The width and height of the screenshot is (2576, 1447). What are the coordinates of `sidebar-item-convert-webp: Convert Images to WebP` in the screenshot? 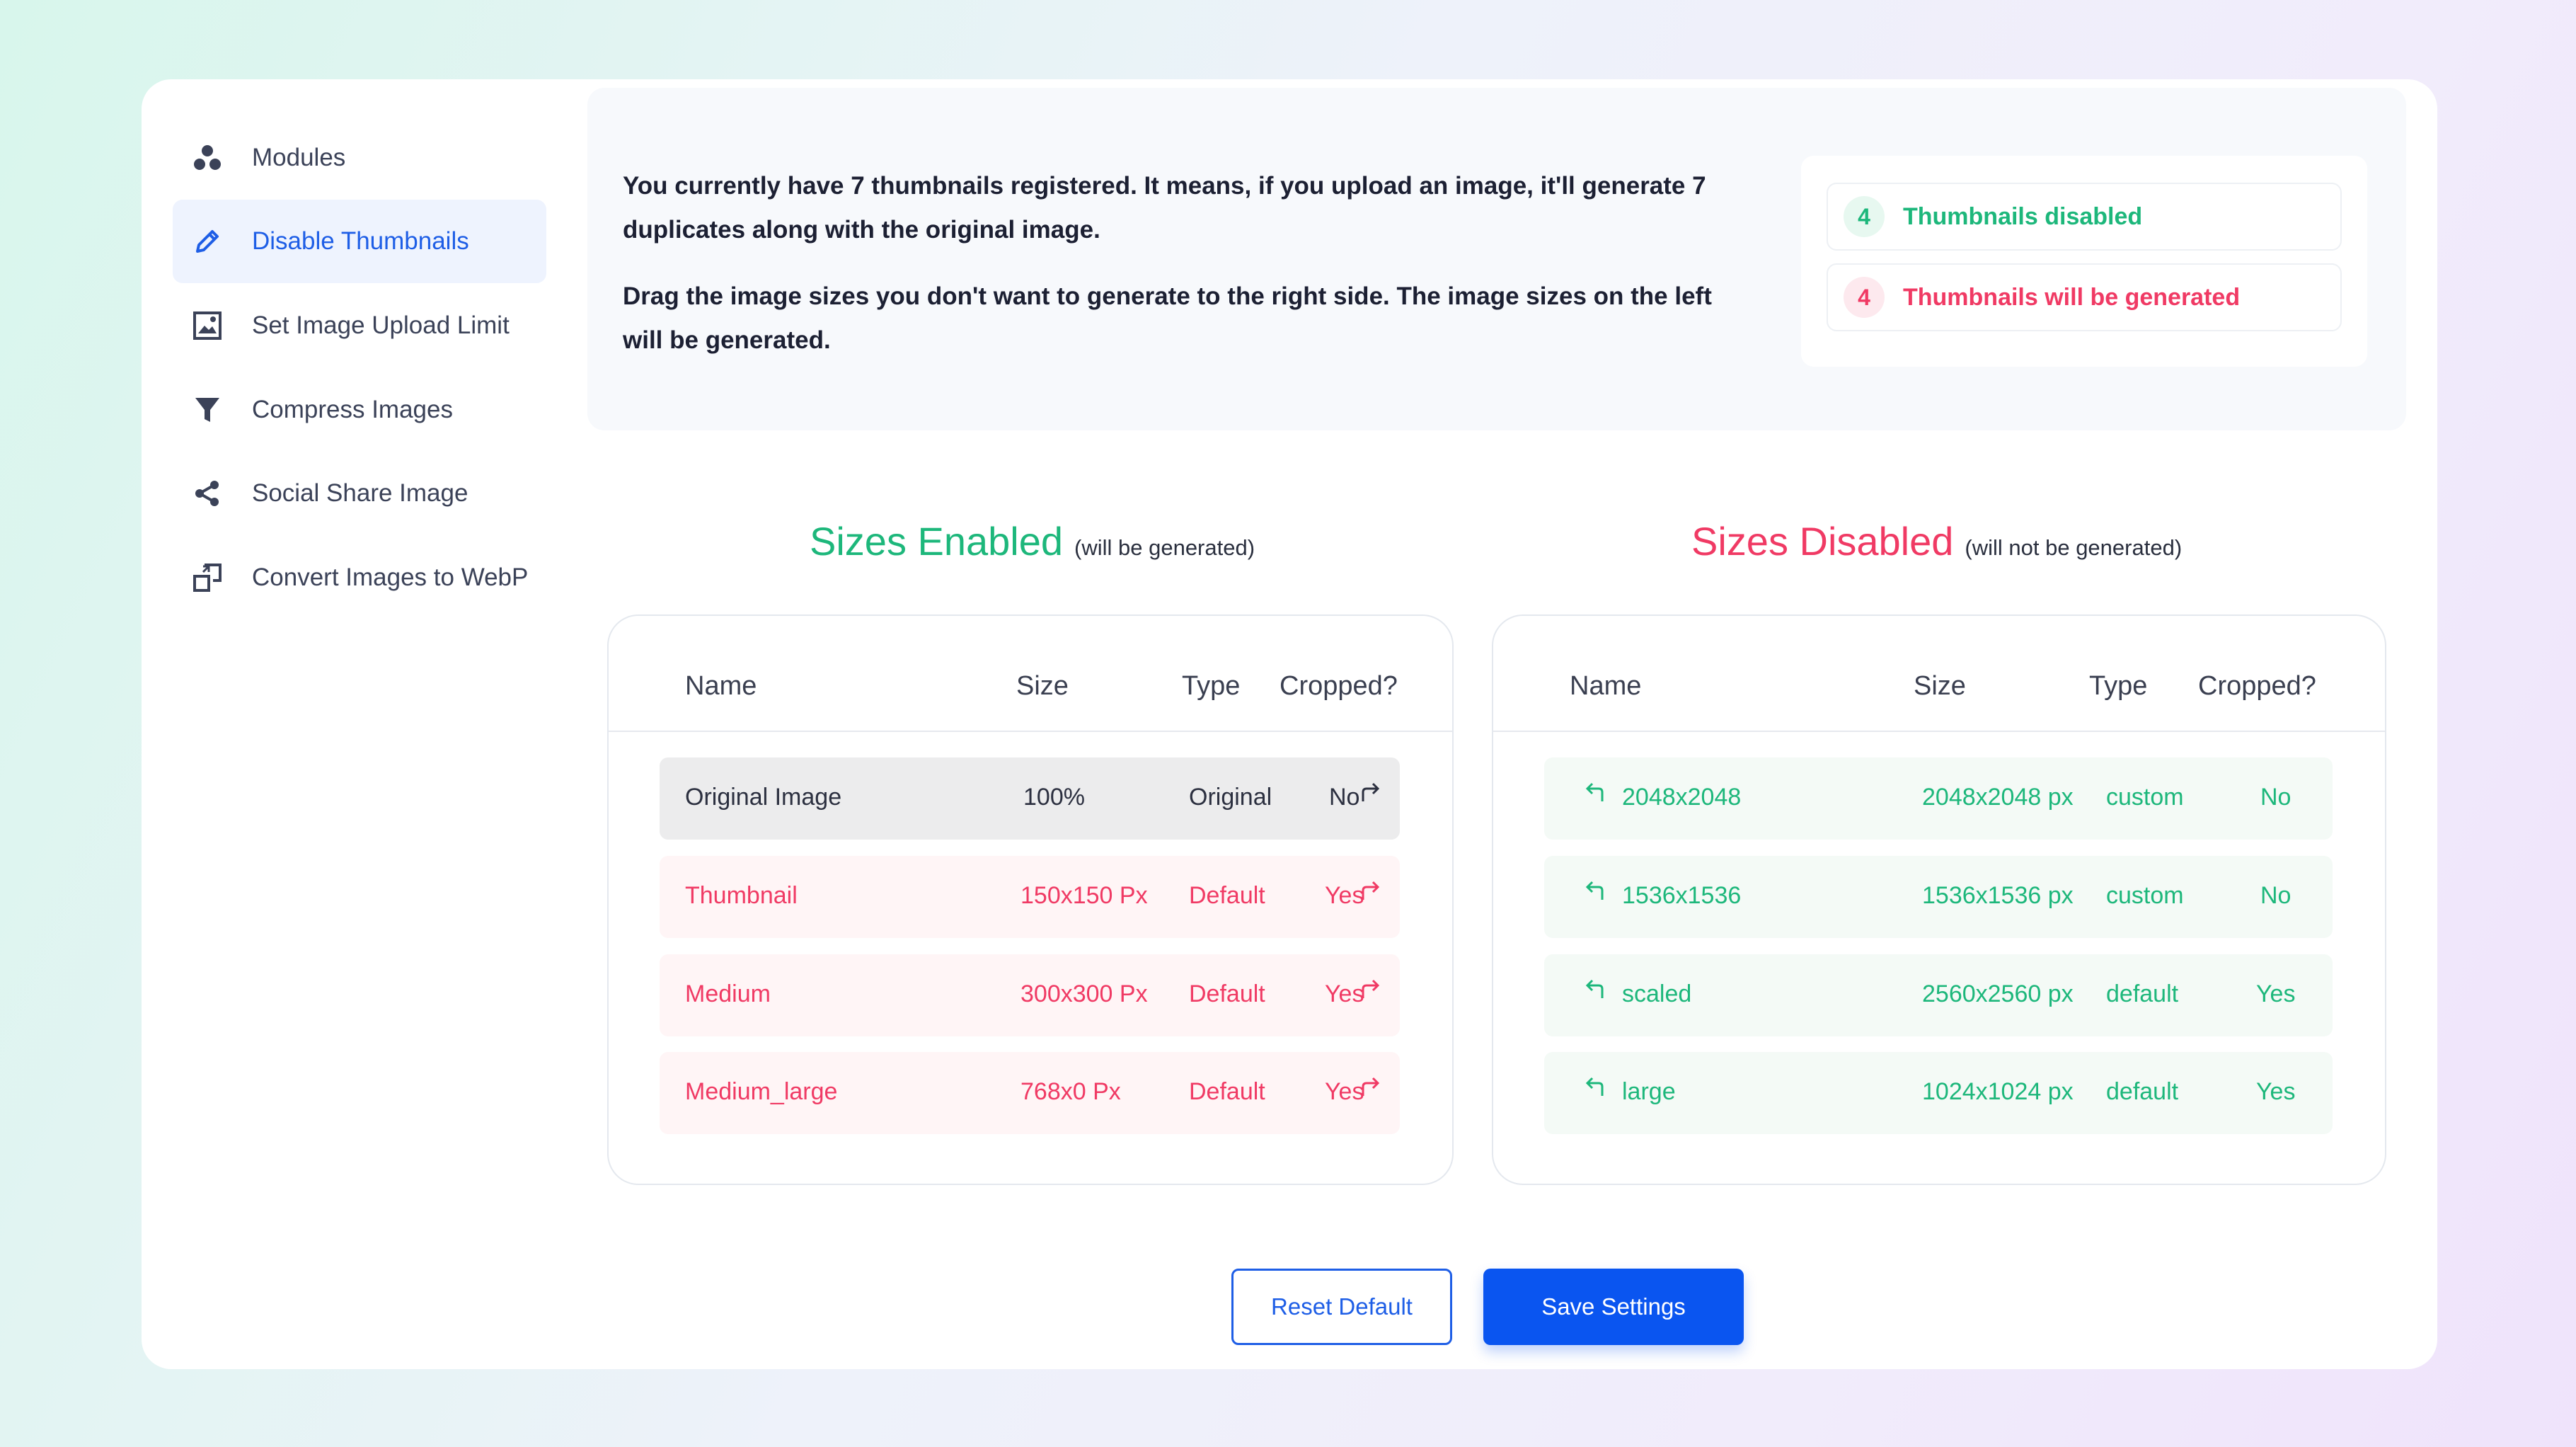 It's located at (360, 577).